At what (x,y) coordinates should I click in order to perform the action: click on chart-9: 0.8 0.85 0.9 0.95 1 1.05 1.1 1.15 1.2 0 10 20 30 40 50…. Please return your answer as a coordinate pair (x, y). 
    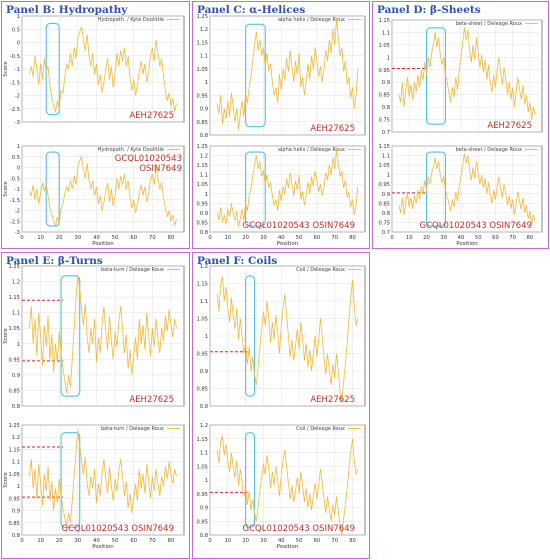
    Looking at the image, I should click on (281, 486).